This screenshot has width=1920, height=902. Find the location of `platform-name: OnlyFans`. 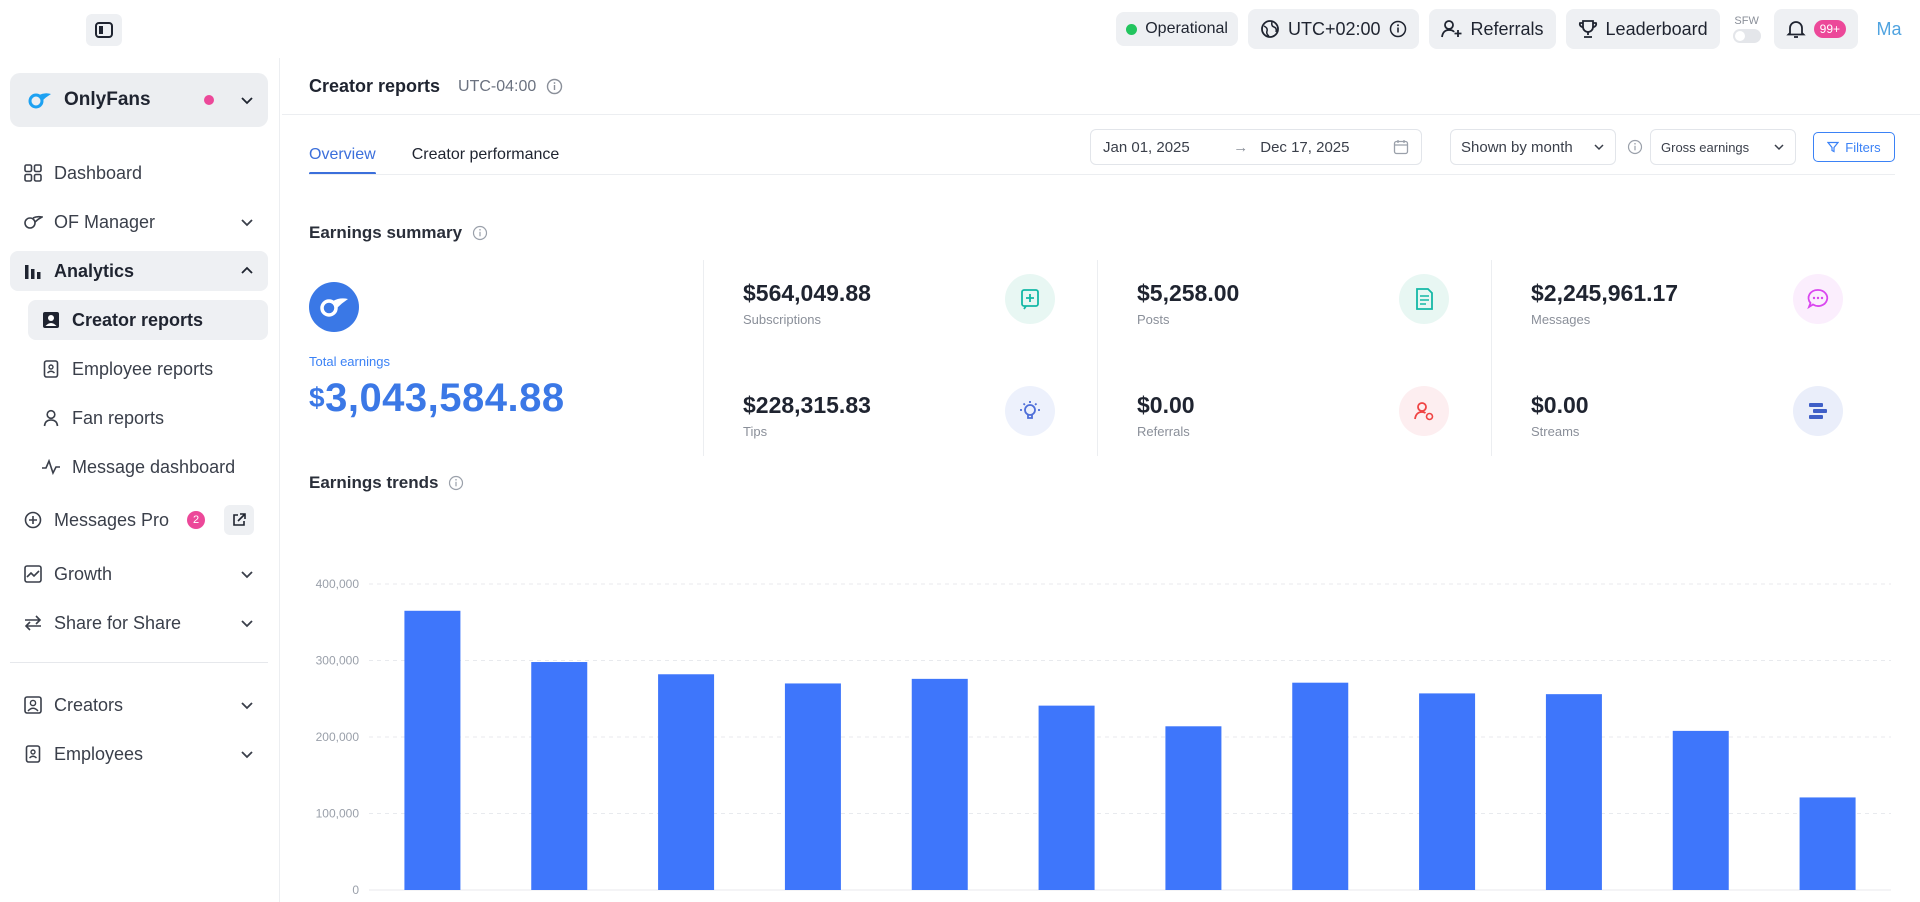

platform-name: OnlyFans is located at coordinates (107, 99).